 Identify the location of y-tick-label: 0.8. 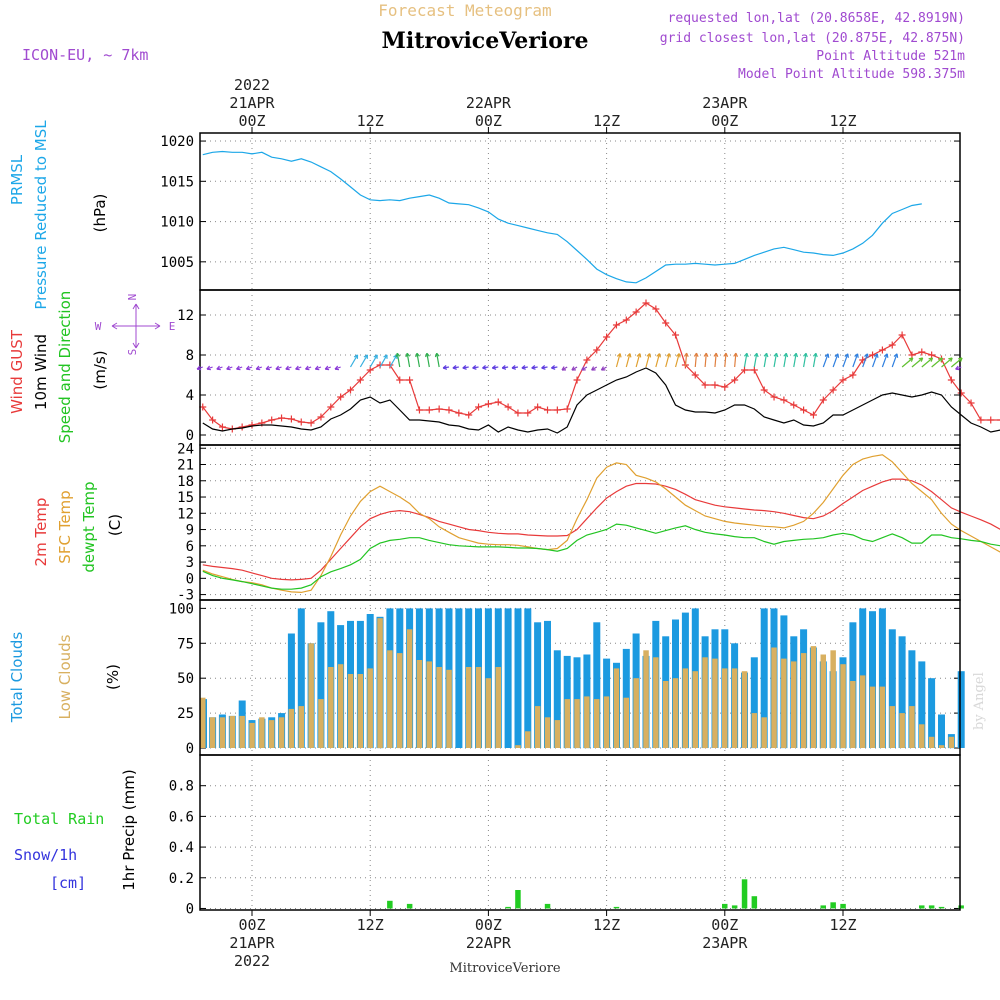
(181, 787).